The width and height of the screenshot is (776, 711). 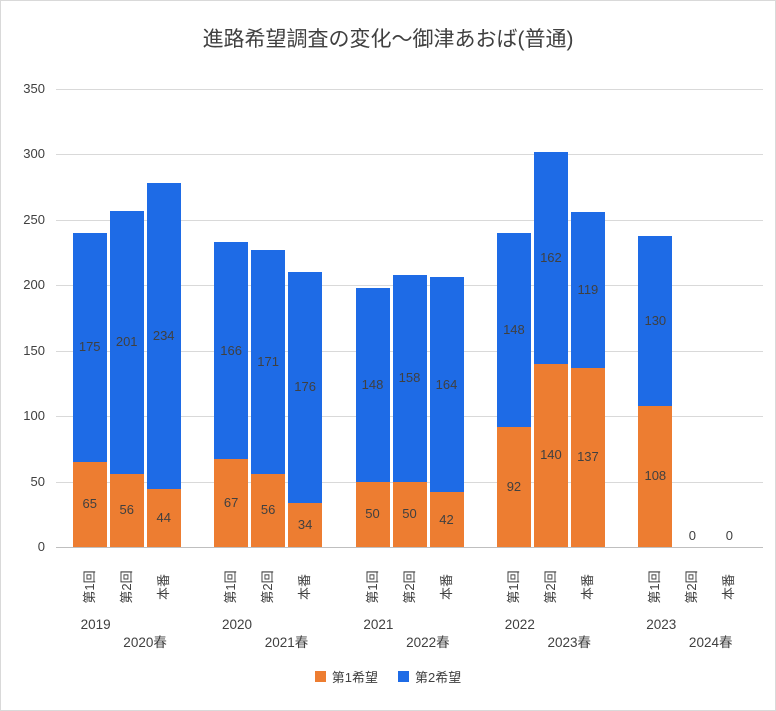 What do you see at coordinates (428, 642) in the screenshot?
I see `group-label-spring: 2022春` at bounding box center [428, 642].